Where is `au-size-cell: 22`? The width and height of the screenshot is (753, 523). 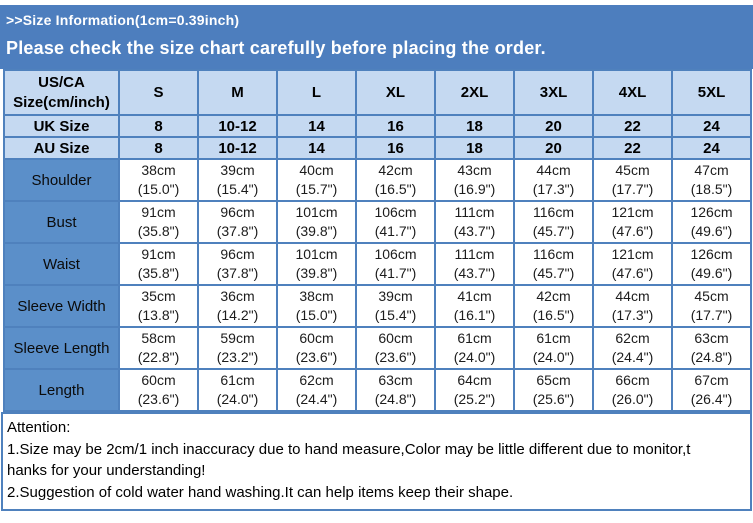
au-size-cell: 22 is located at coordinates (632, 148).